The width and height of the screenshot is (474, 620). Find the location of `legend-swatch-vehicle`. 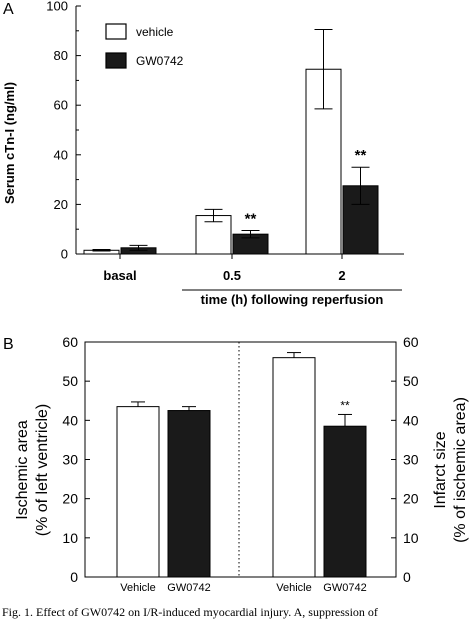

legend-swatch-vehicle is located at coordinates (116, 31).